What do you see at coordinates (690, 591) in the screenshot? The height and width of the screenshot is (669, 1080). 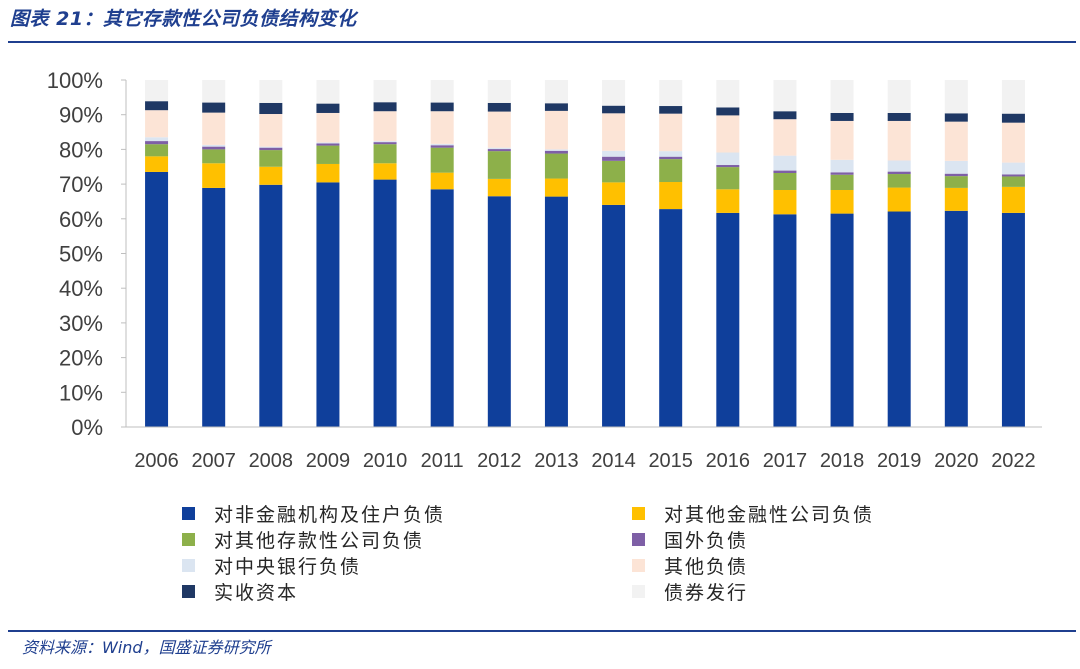 I see `legend-item: 债券发行` at bounding box center [690, 591].